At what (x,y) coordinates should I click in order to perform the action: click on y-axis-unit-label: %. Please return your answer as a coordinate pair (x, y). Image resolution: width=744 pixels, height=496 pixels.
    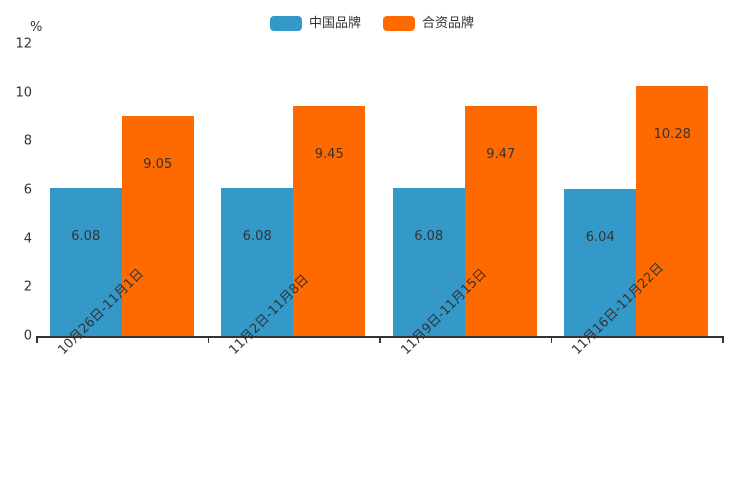
    Looking at the image, I should click on (36, 27).